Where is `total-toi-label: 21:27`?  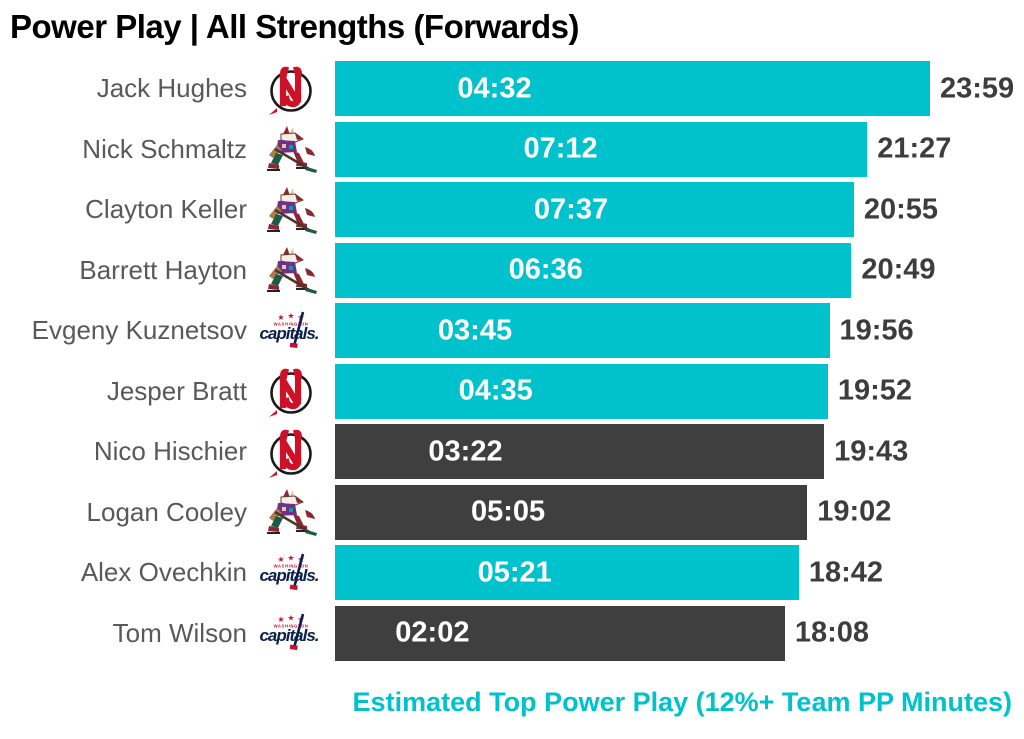 total-toi-label: 21:27 is located at coordinates (914, 148).